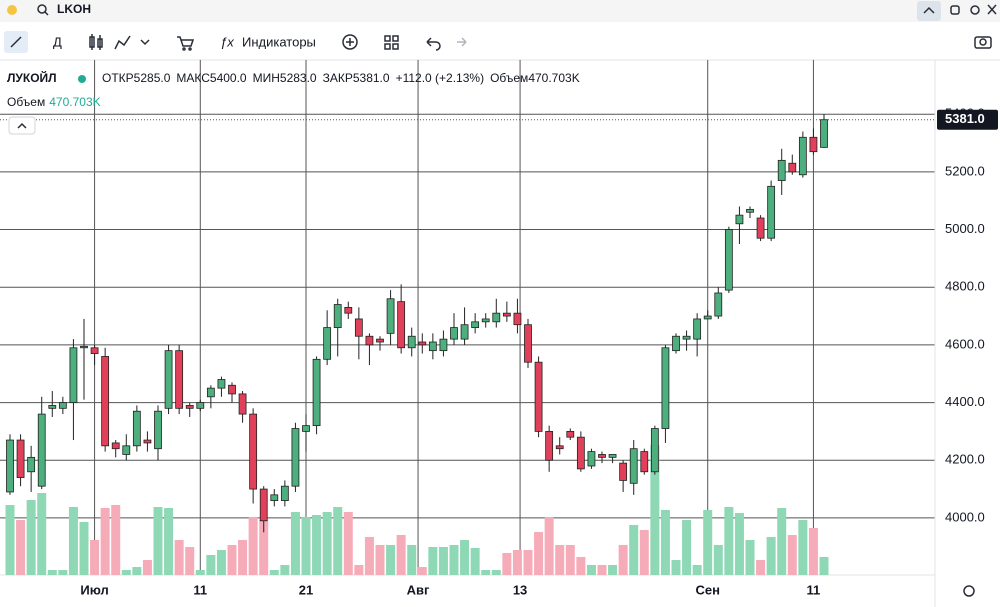 The height and width of the screenshot is (607, 1000). What do you see at coordinates (975, 10) in the screenshot?
I see `settings-icon` at bounding box center [975, 10].